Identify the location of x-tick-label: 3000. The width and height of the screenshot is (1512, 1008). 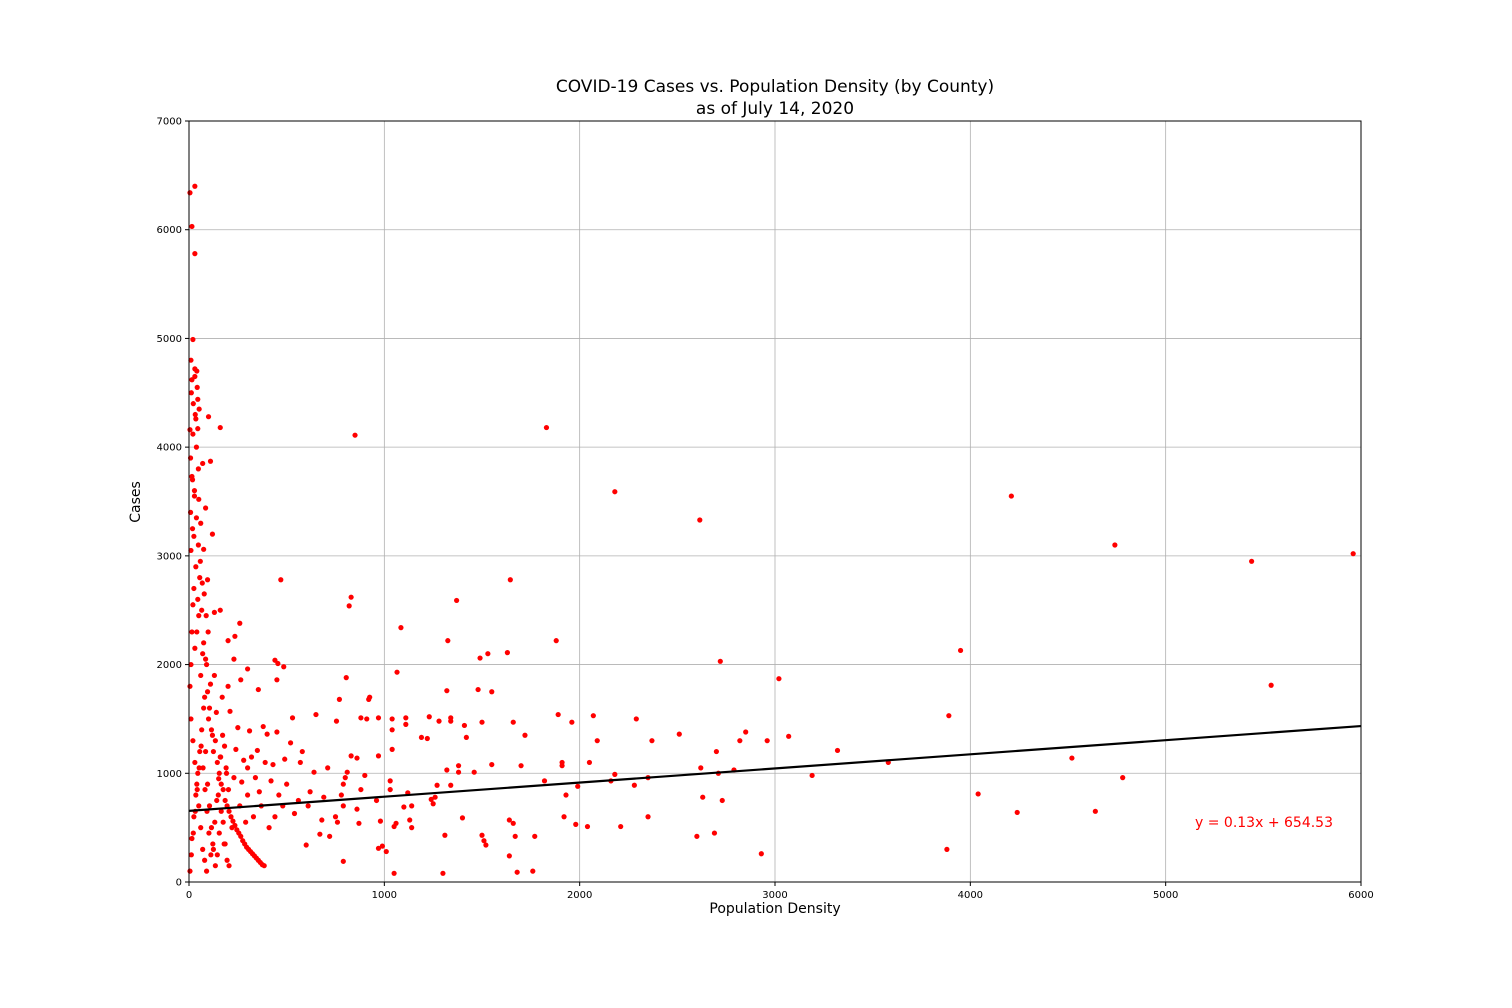
(774, 895).